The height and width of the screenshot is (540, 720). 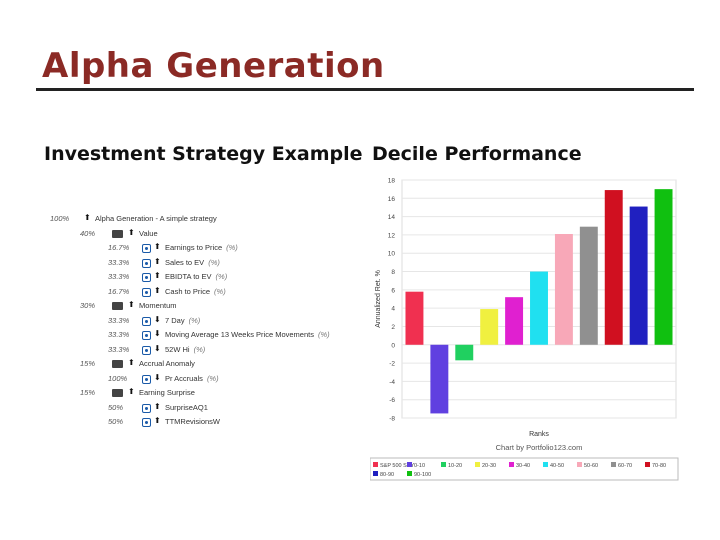 I want to click on strategy-label: Value, so click(x=148, y=233).